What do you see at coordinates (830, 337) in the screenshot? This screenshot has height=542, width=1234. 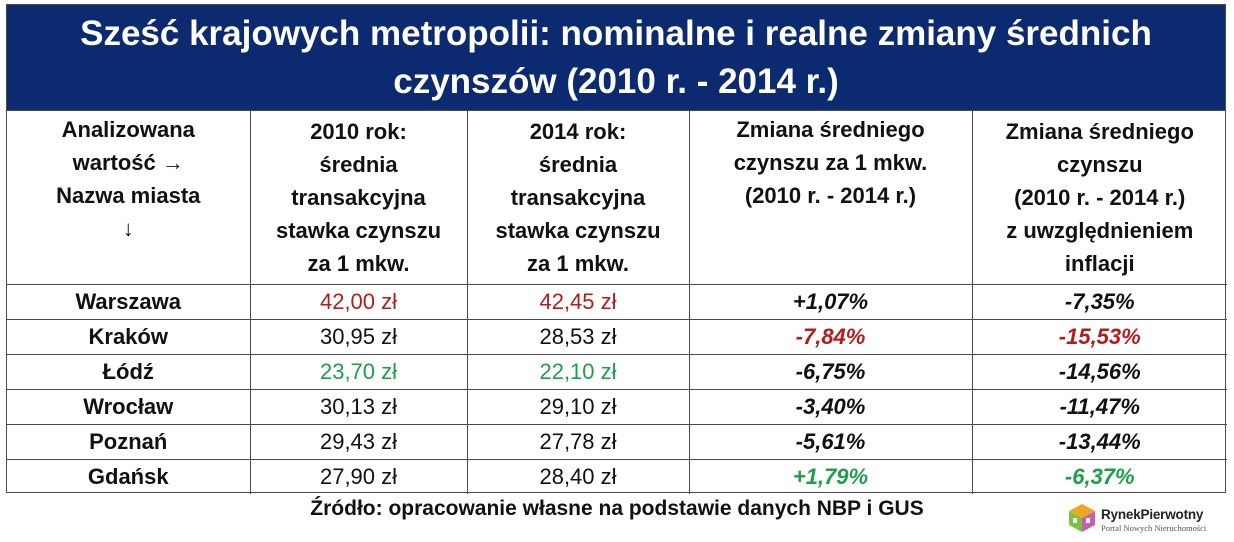 I see `nominal-change-cell: -7,84%` at bounding box center [830, 337].